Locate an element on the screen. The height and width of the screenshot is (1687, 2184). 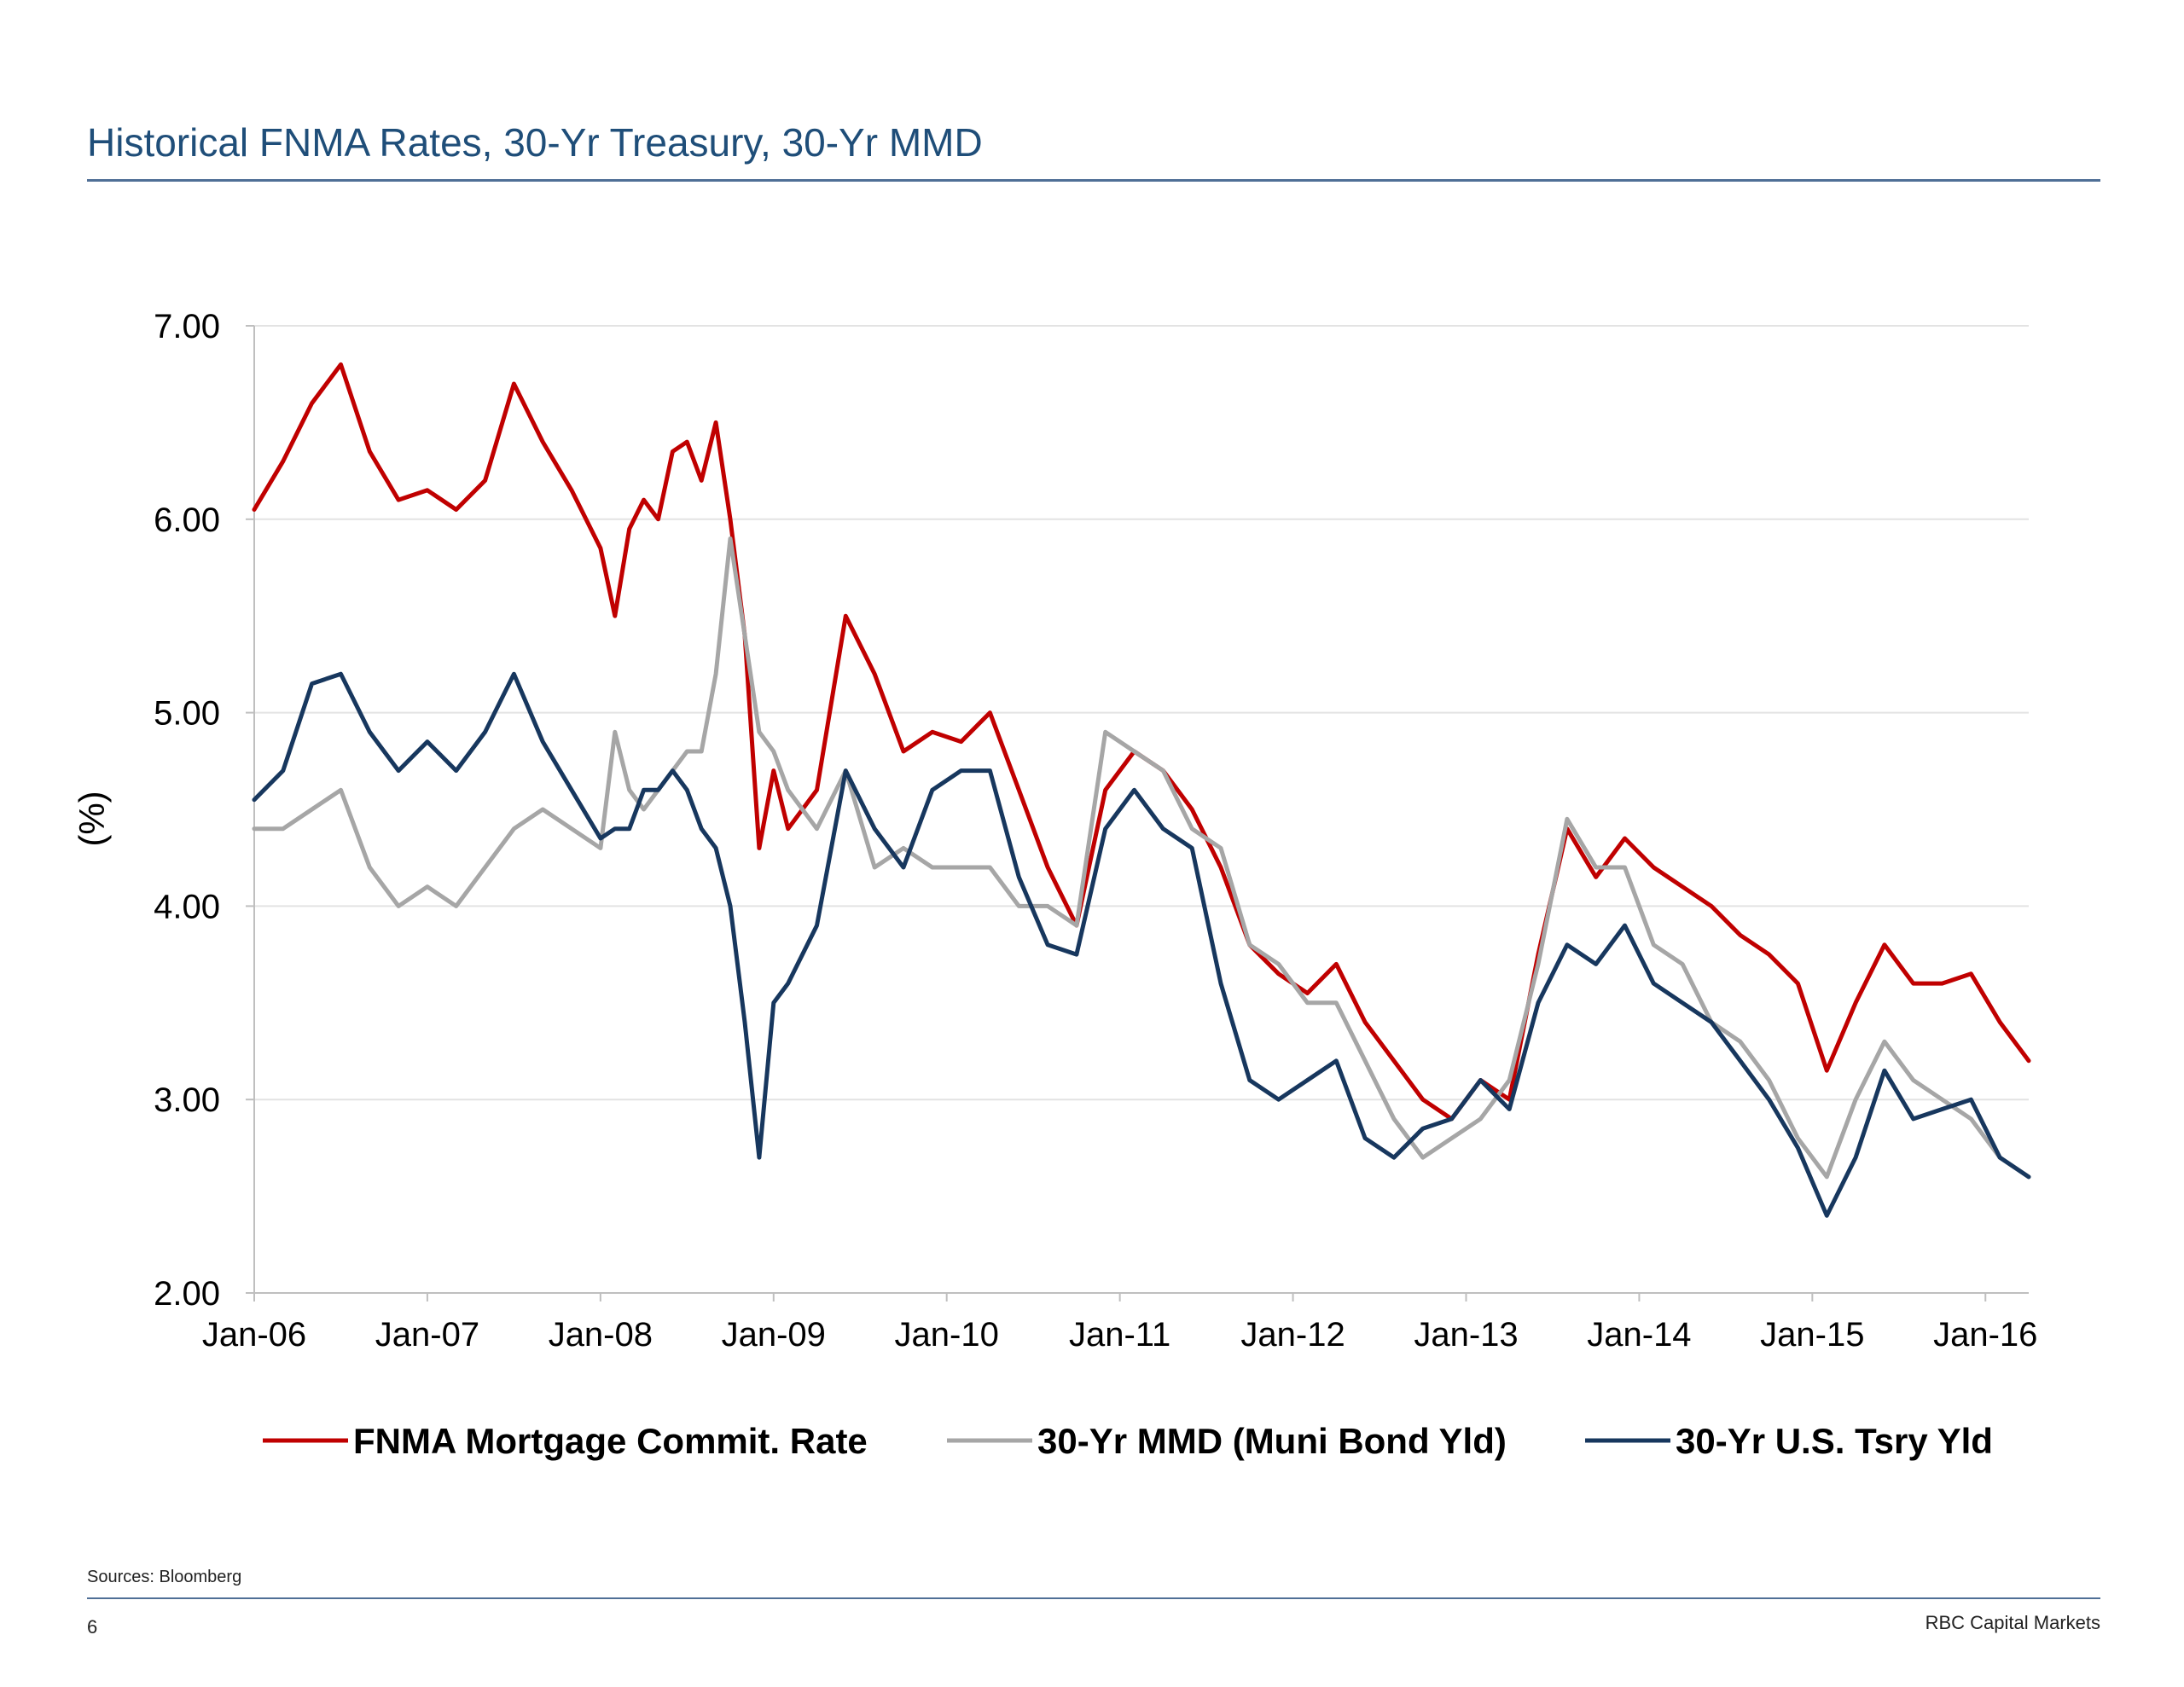
page-number: 6 is located at coordinates (92, 1627).